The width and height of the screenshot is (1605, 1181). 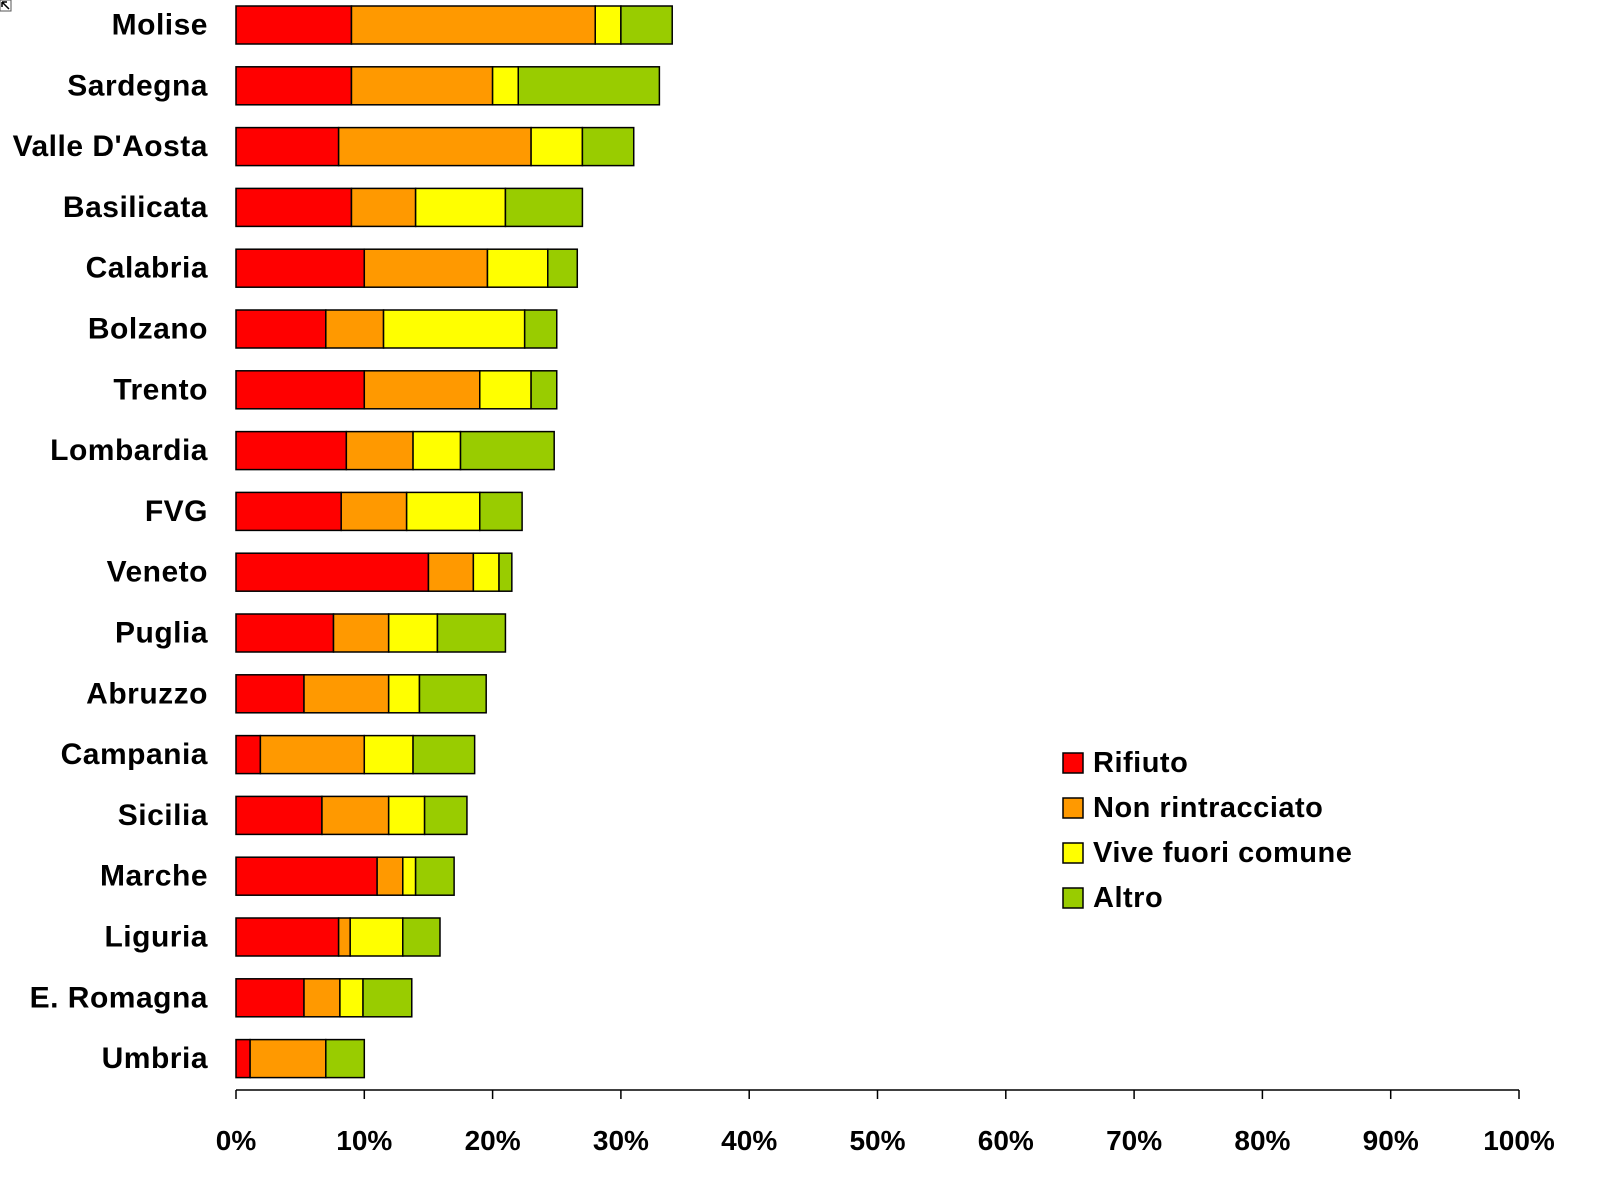 What do you see at coordinates (413, 633) in the screenshot?
I see `bar-puglia-vive-fuori-comune` at bounding box center [413, 633].